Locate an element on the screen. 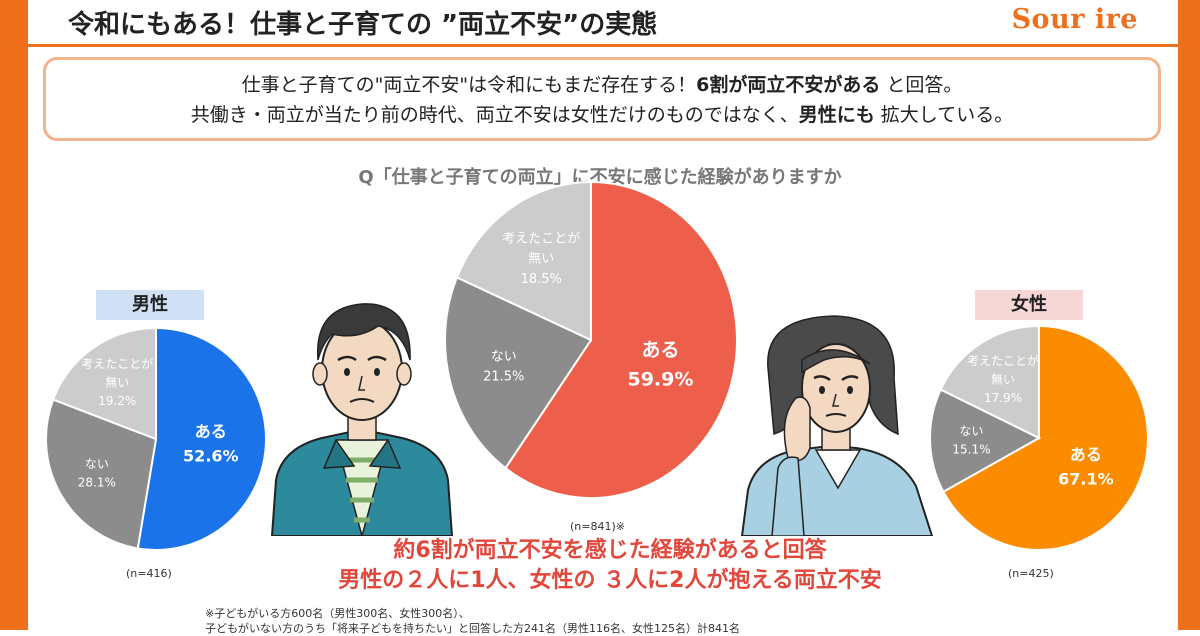  slice-value-label: 19.2% is located at coordinates (117, 401).